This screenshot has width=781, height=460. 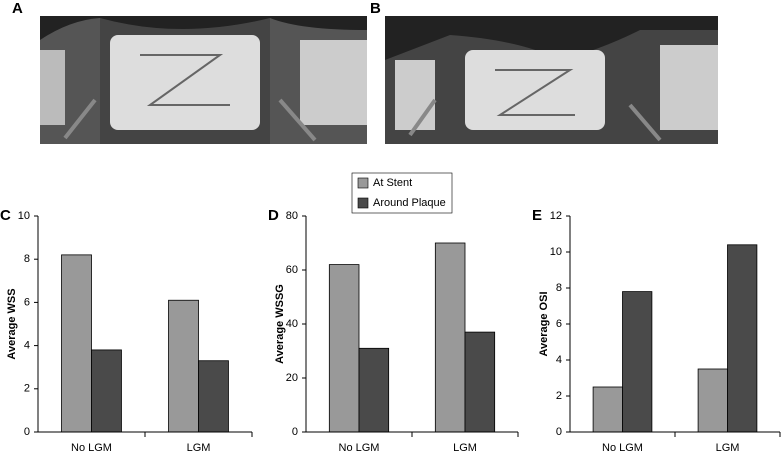 What do you see at coordinates (12, 323) in the screenshot?
I see `y-axis-label: Average WSS` at bounding box center [12, 323].